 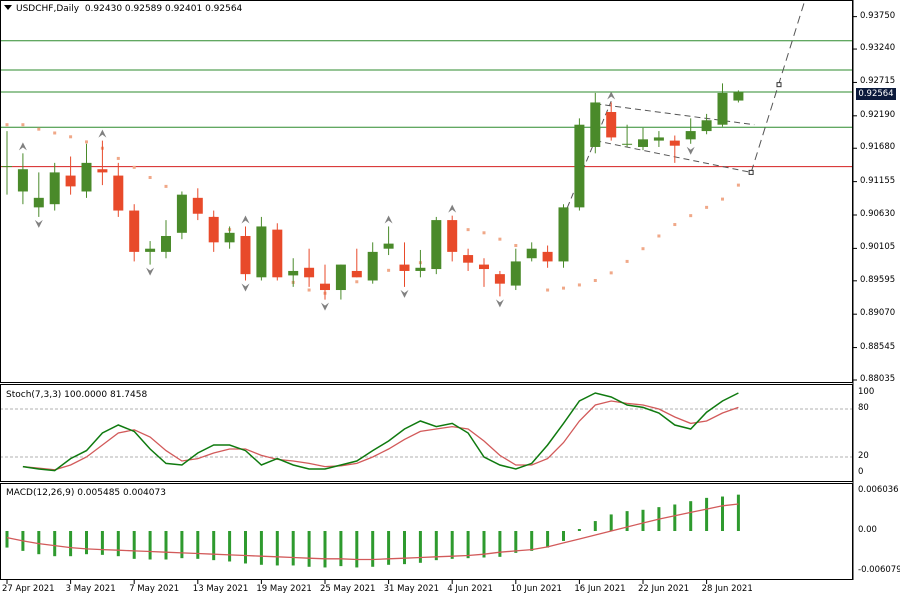 I want to click on price-tick-label: 0.88035, so click(x=878, y=379).